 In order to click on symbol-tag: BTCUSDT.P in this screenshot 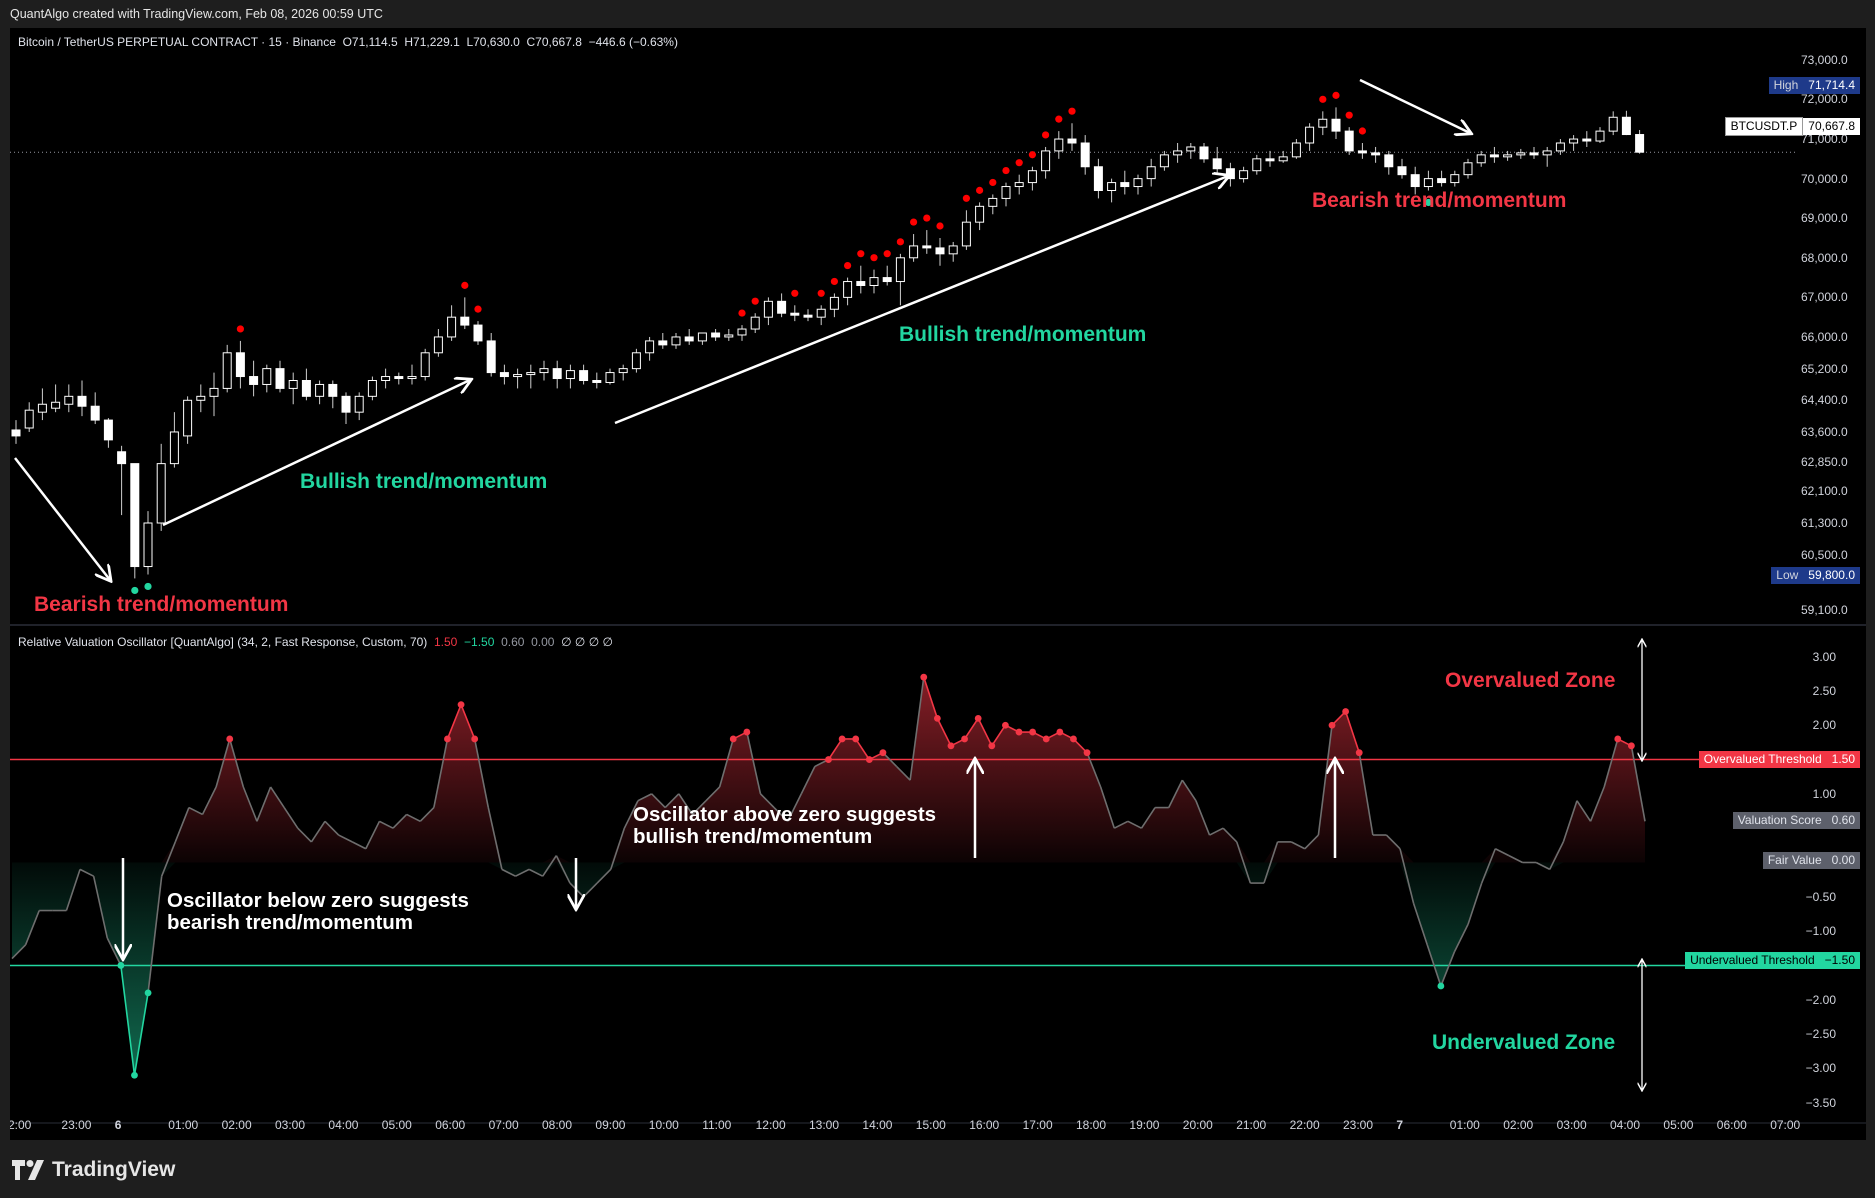, I will do `click(1764, 126)`.